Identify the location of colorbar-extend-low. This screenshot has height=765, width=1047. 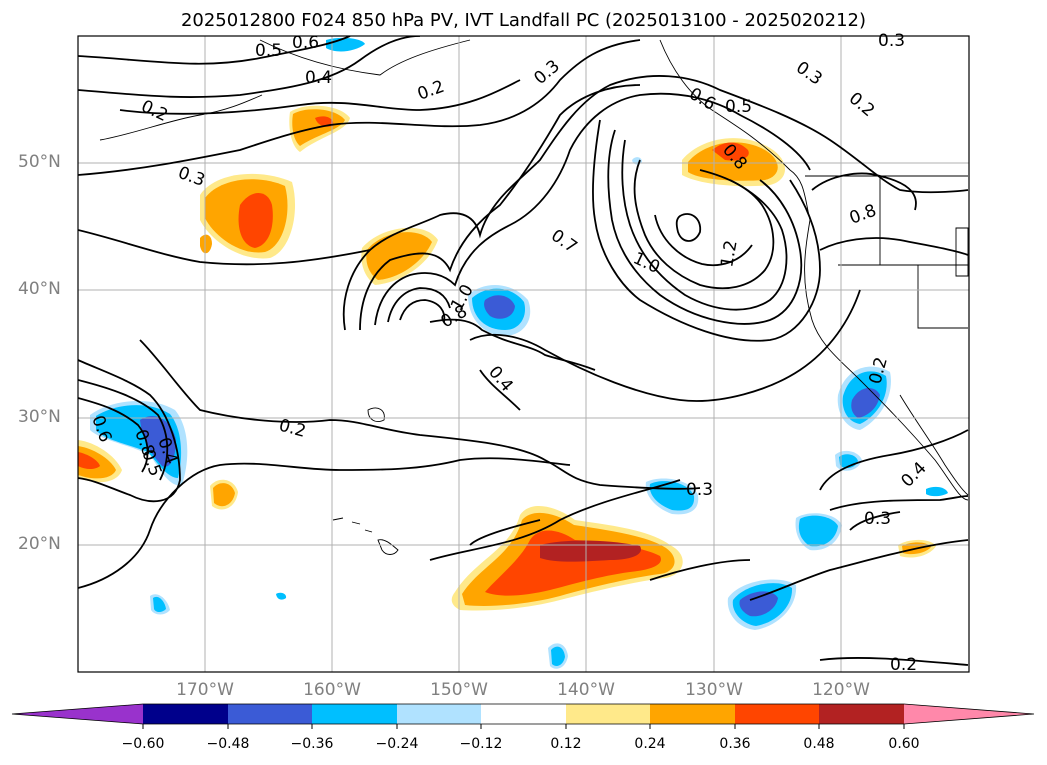
(77, 714).